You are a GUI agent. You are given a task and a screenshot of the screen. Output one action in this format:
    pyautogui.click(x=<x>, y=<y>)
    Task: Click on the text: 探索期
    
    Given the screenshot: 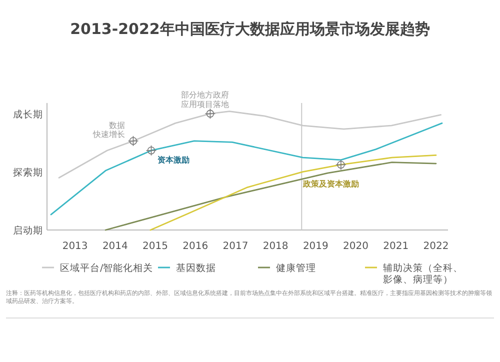 What is the action you would take?
    pyautogui.click(x=28, y=172)
    